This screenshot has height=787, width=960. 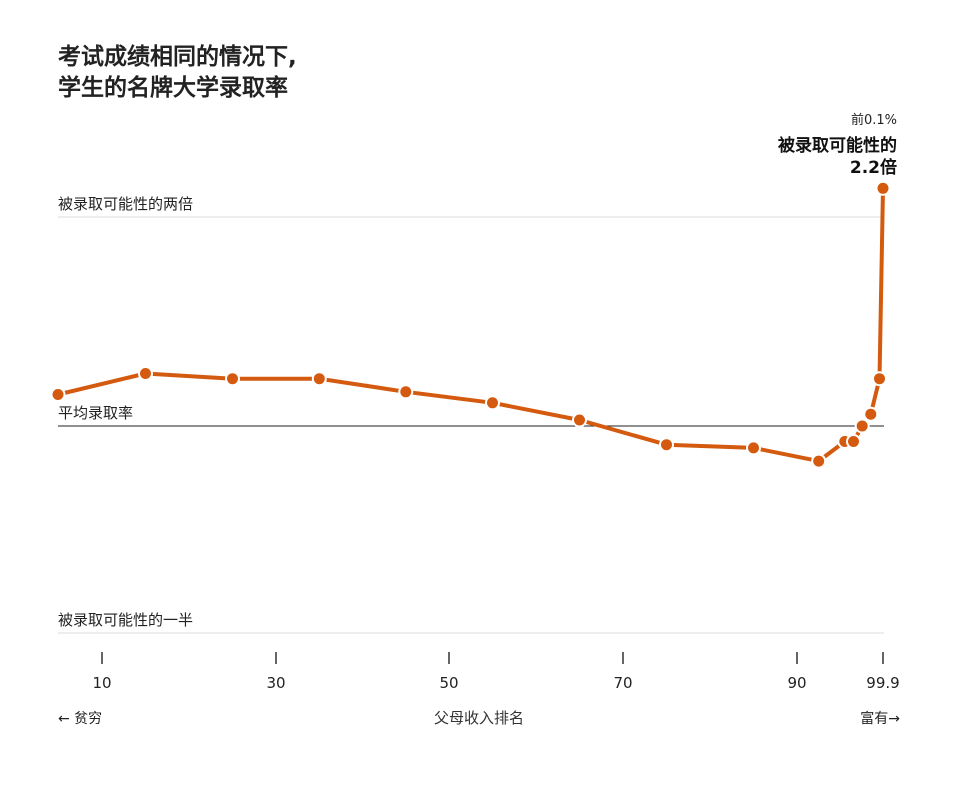 I want to click on x-right-label: 富有→, so click(x=880, y=718).